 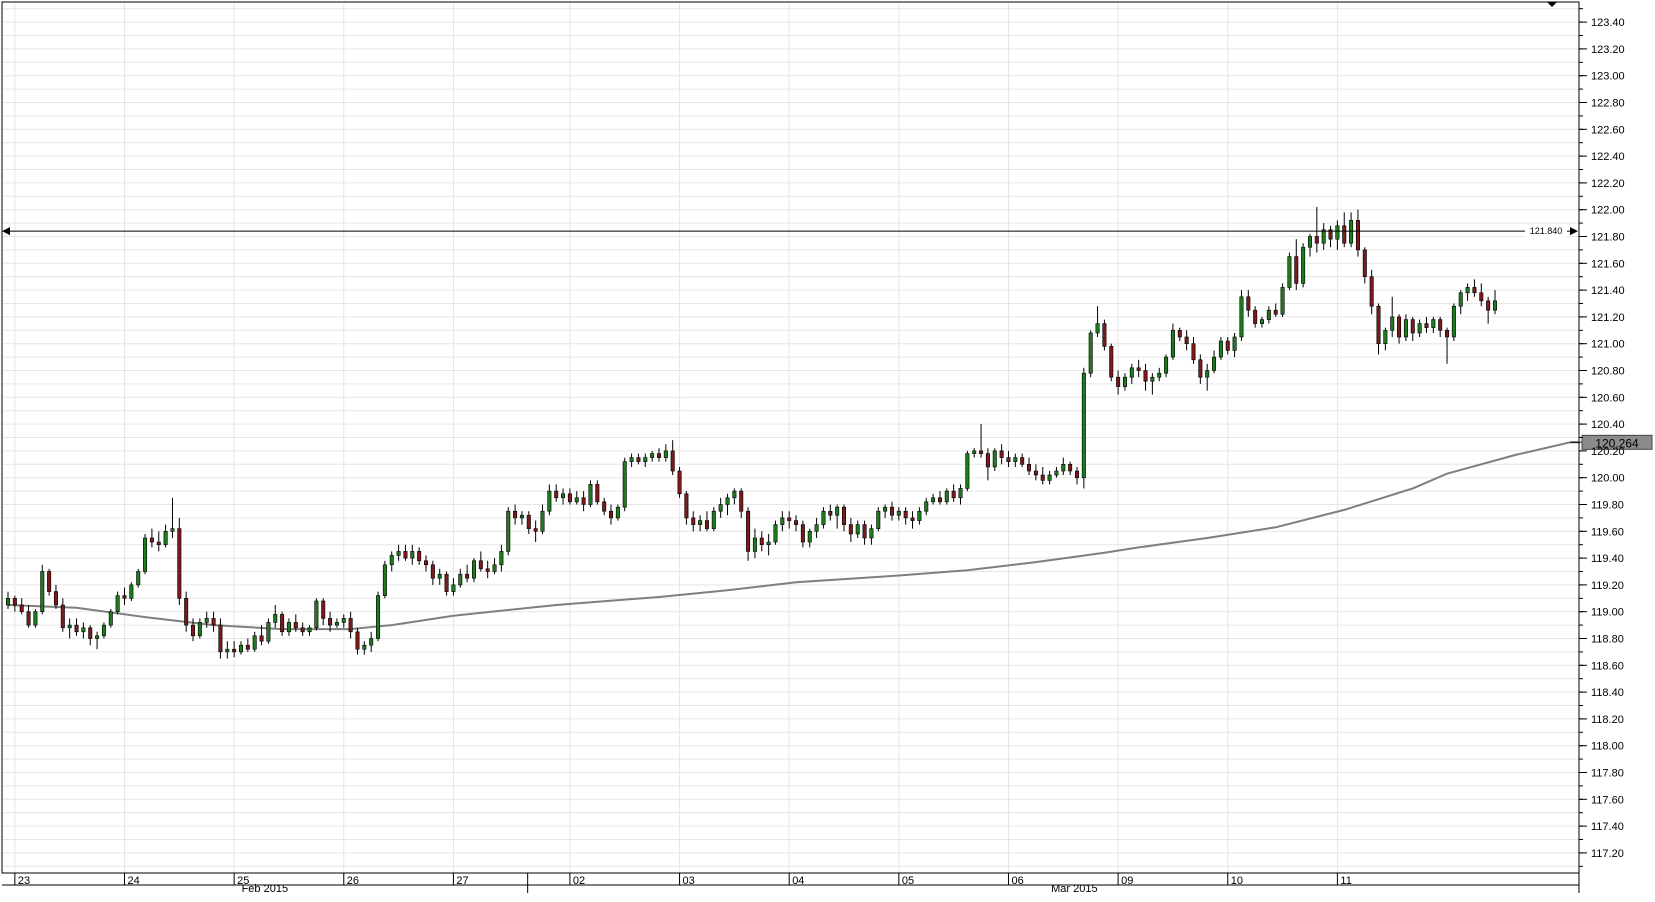 I want to click on y-tick-label: 118.20, so click(x=1607, y=720).